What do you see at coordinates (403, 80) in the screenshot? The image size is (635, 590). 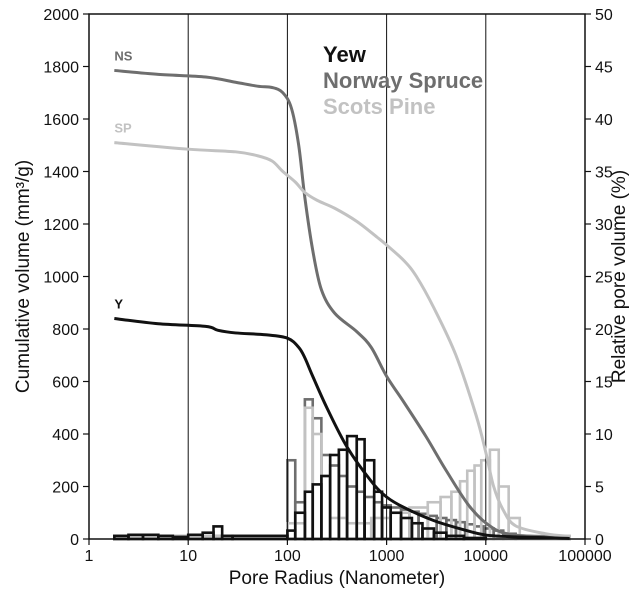 I see `legend-entry-norway-spruce: Norway Spruce` at bounding box center [403, 80].